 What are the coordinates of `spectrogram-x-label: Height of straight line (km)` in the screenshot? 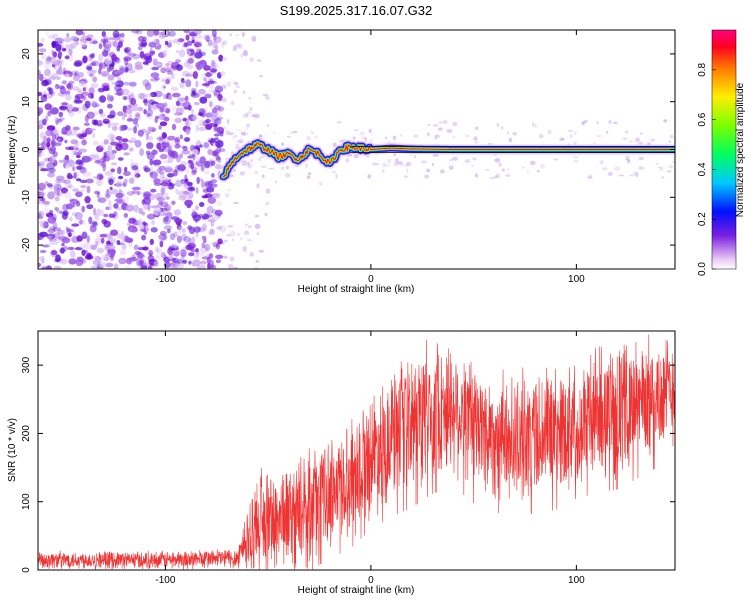 It's located at (356, 289).